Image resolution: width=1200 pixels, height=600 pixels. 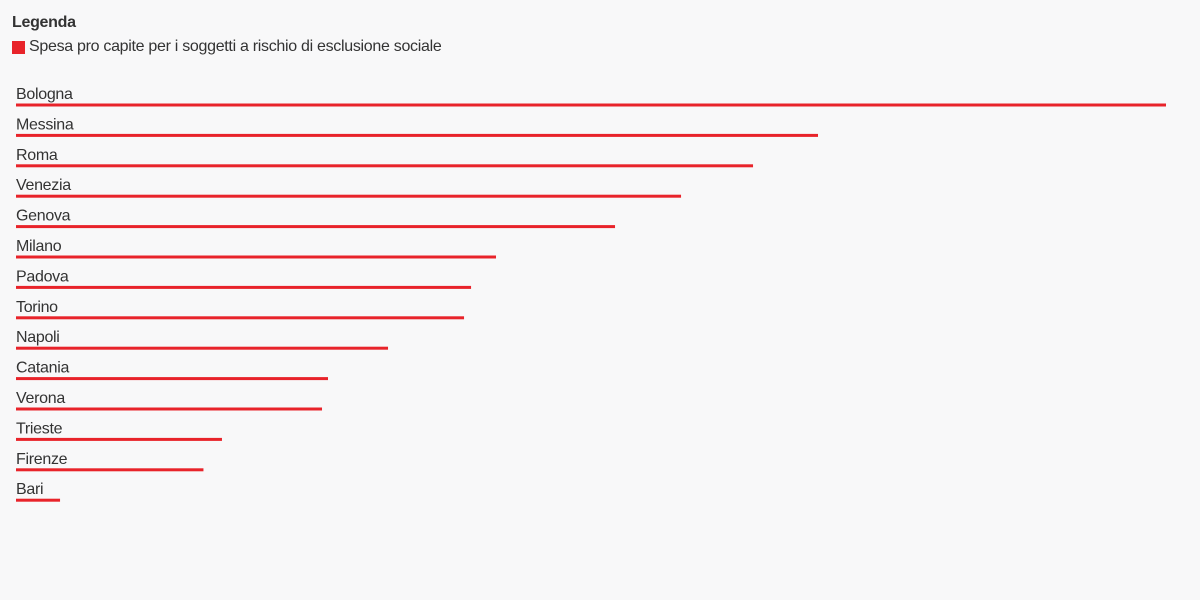 What do you see at coordinates (169, 400) in the screenshot?
I see `bar-row: Verona` at bounding box center [169, 400].